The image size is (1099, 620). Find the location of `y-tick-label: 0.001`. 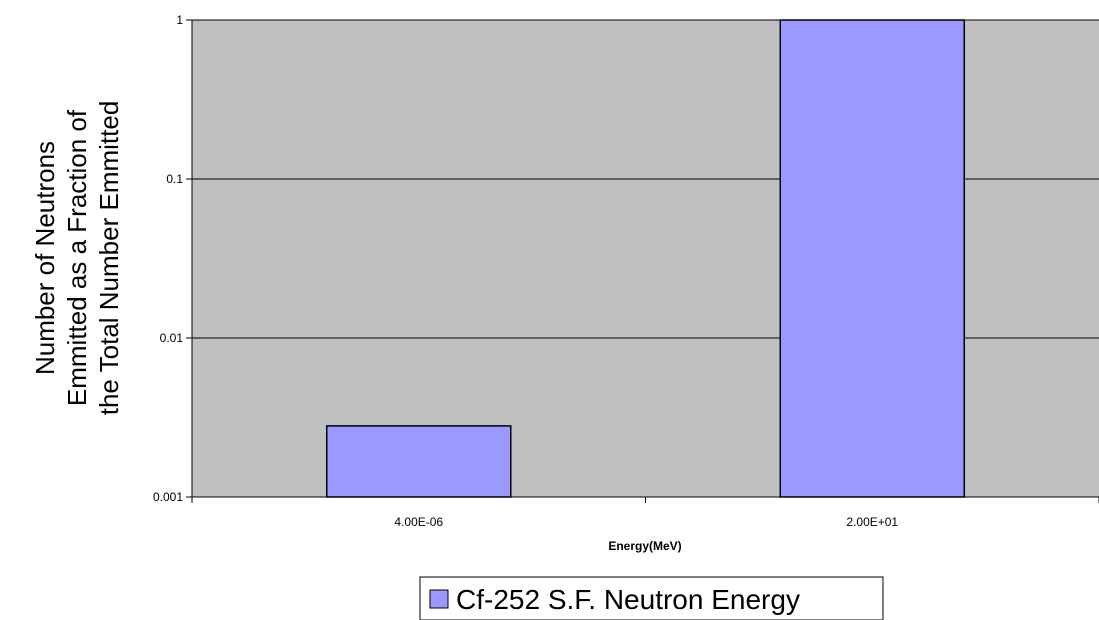

y-tick-label: 0.001 is located at coordinates (168, 497).